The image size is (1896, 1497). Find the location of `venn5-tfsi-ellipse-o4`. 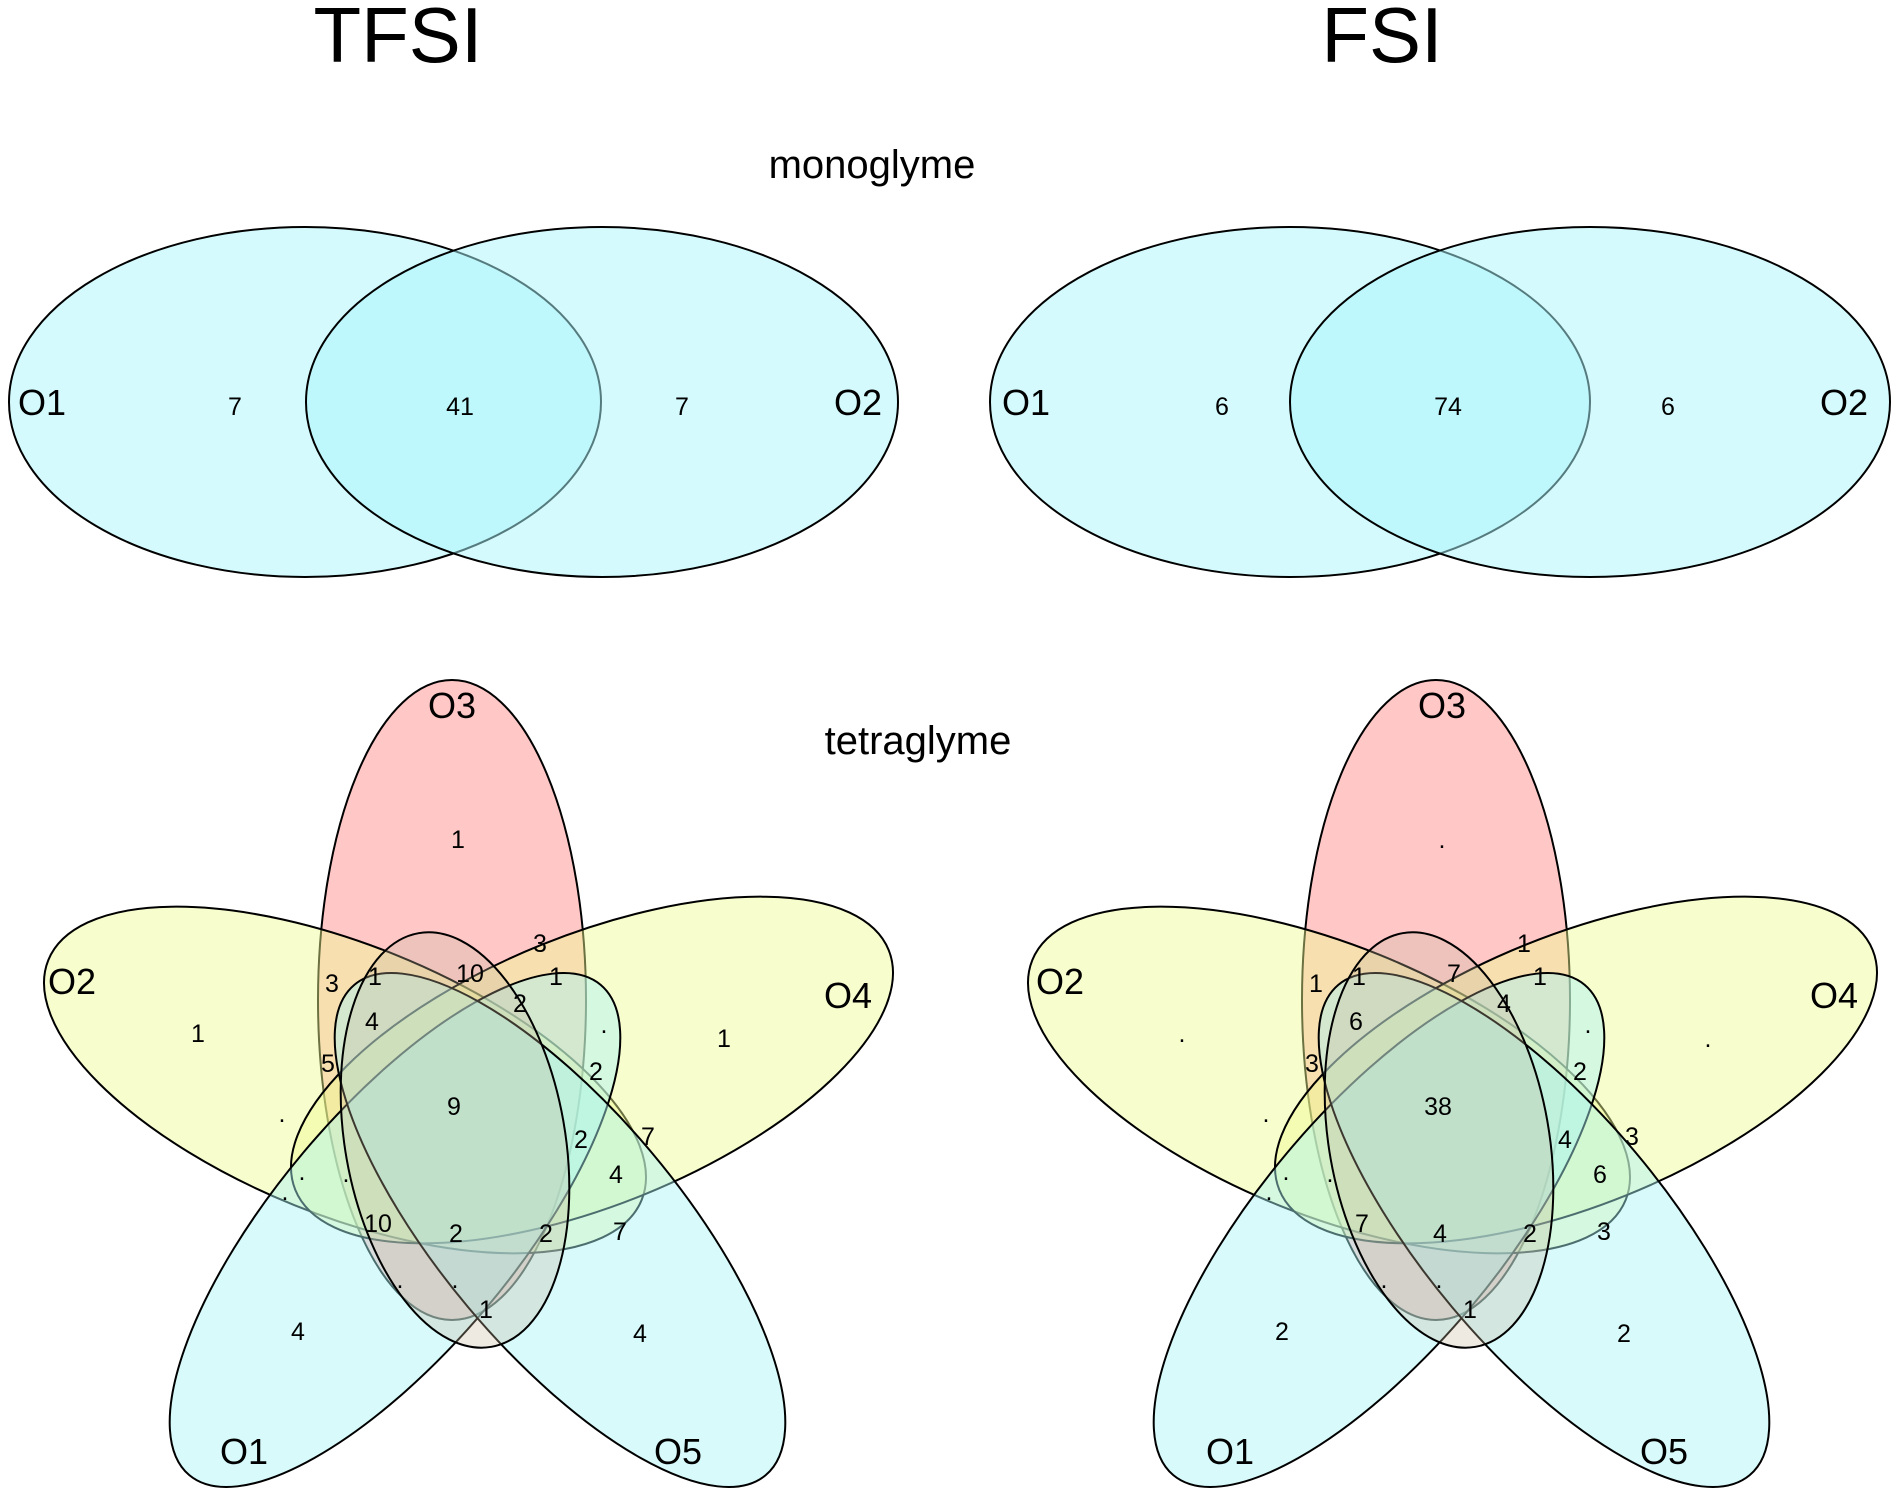

venn5-tfsi-ellipse-o4 is located at coordinates (592, 1070).